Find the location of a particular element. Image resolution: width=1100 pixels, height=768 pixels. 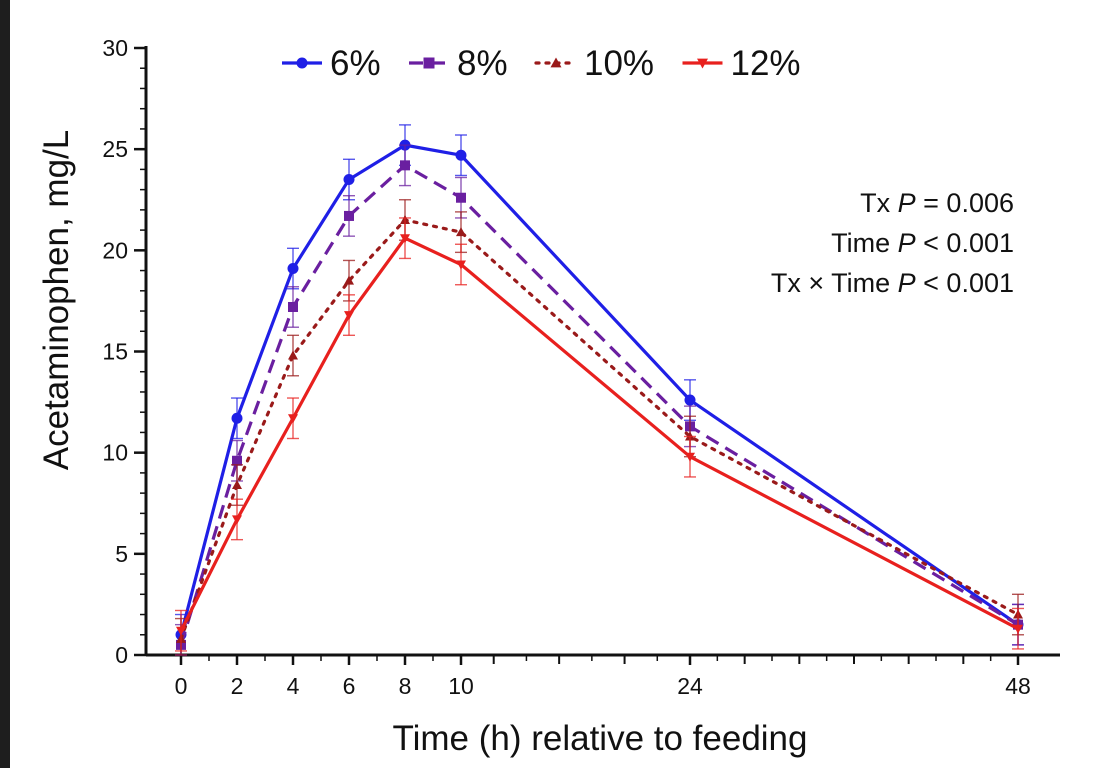

stat-annotation: Tx P = 0.006 is located at coordinates (937, 203).